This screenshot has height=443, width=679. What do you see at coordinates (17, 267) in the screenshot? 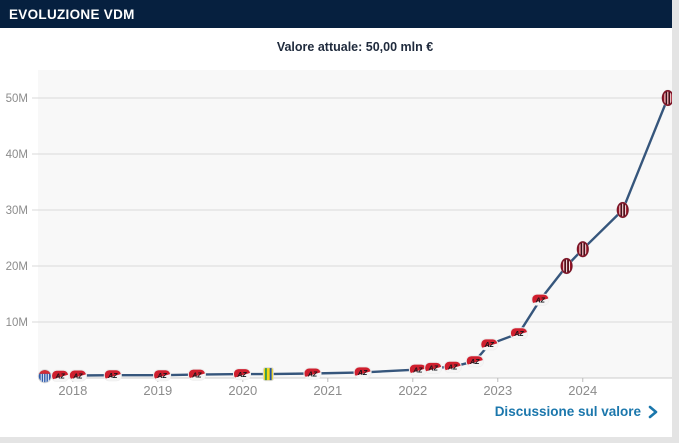
I see `y-axis-label: 20M` at bounding box center [17, 267].